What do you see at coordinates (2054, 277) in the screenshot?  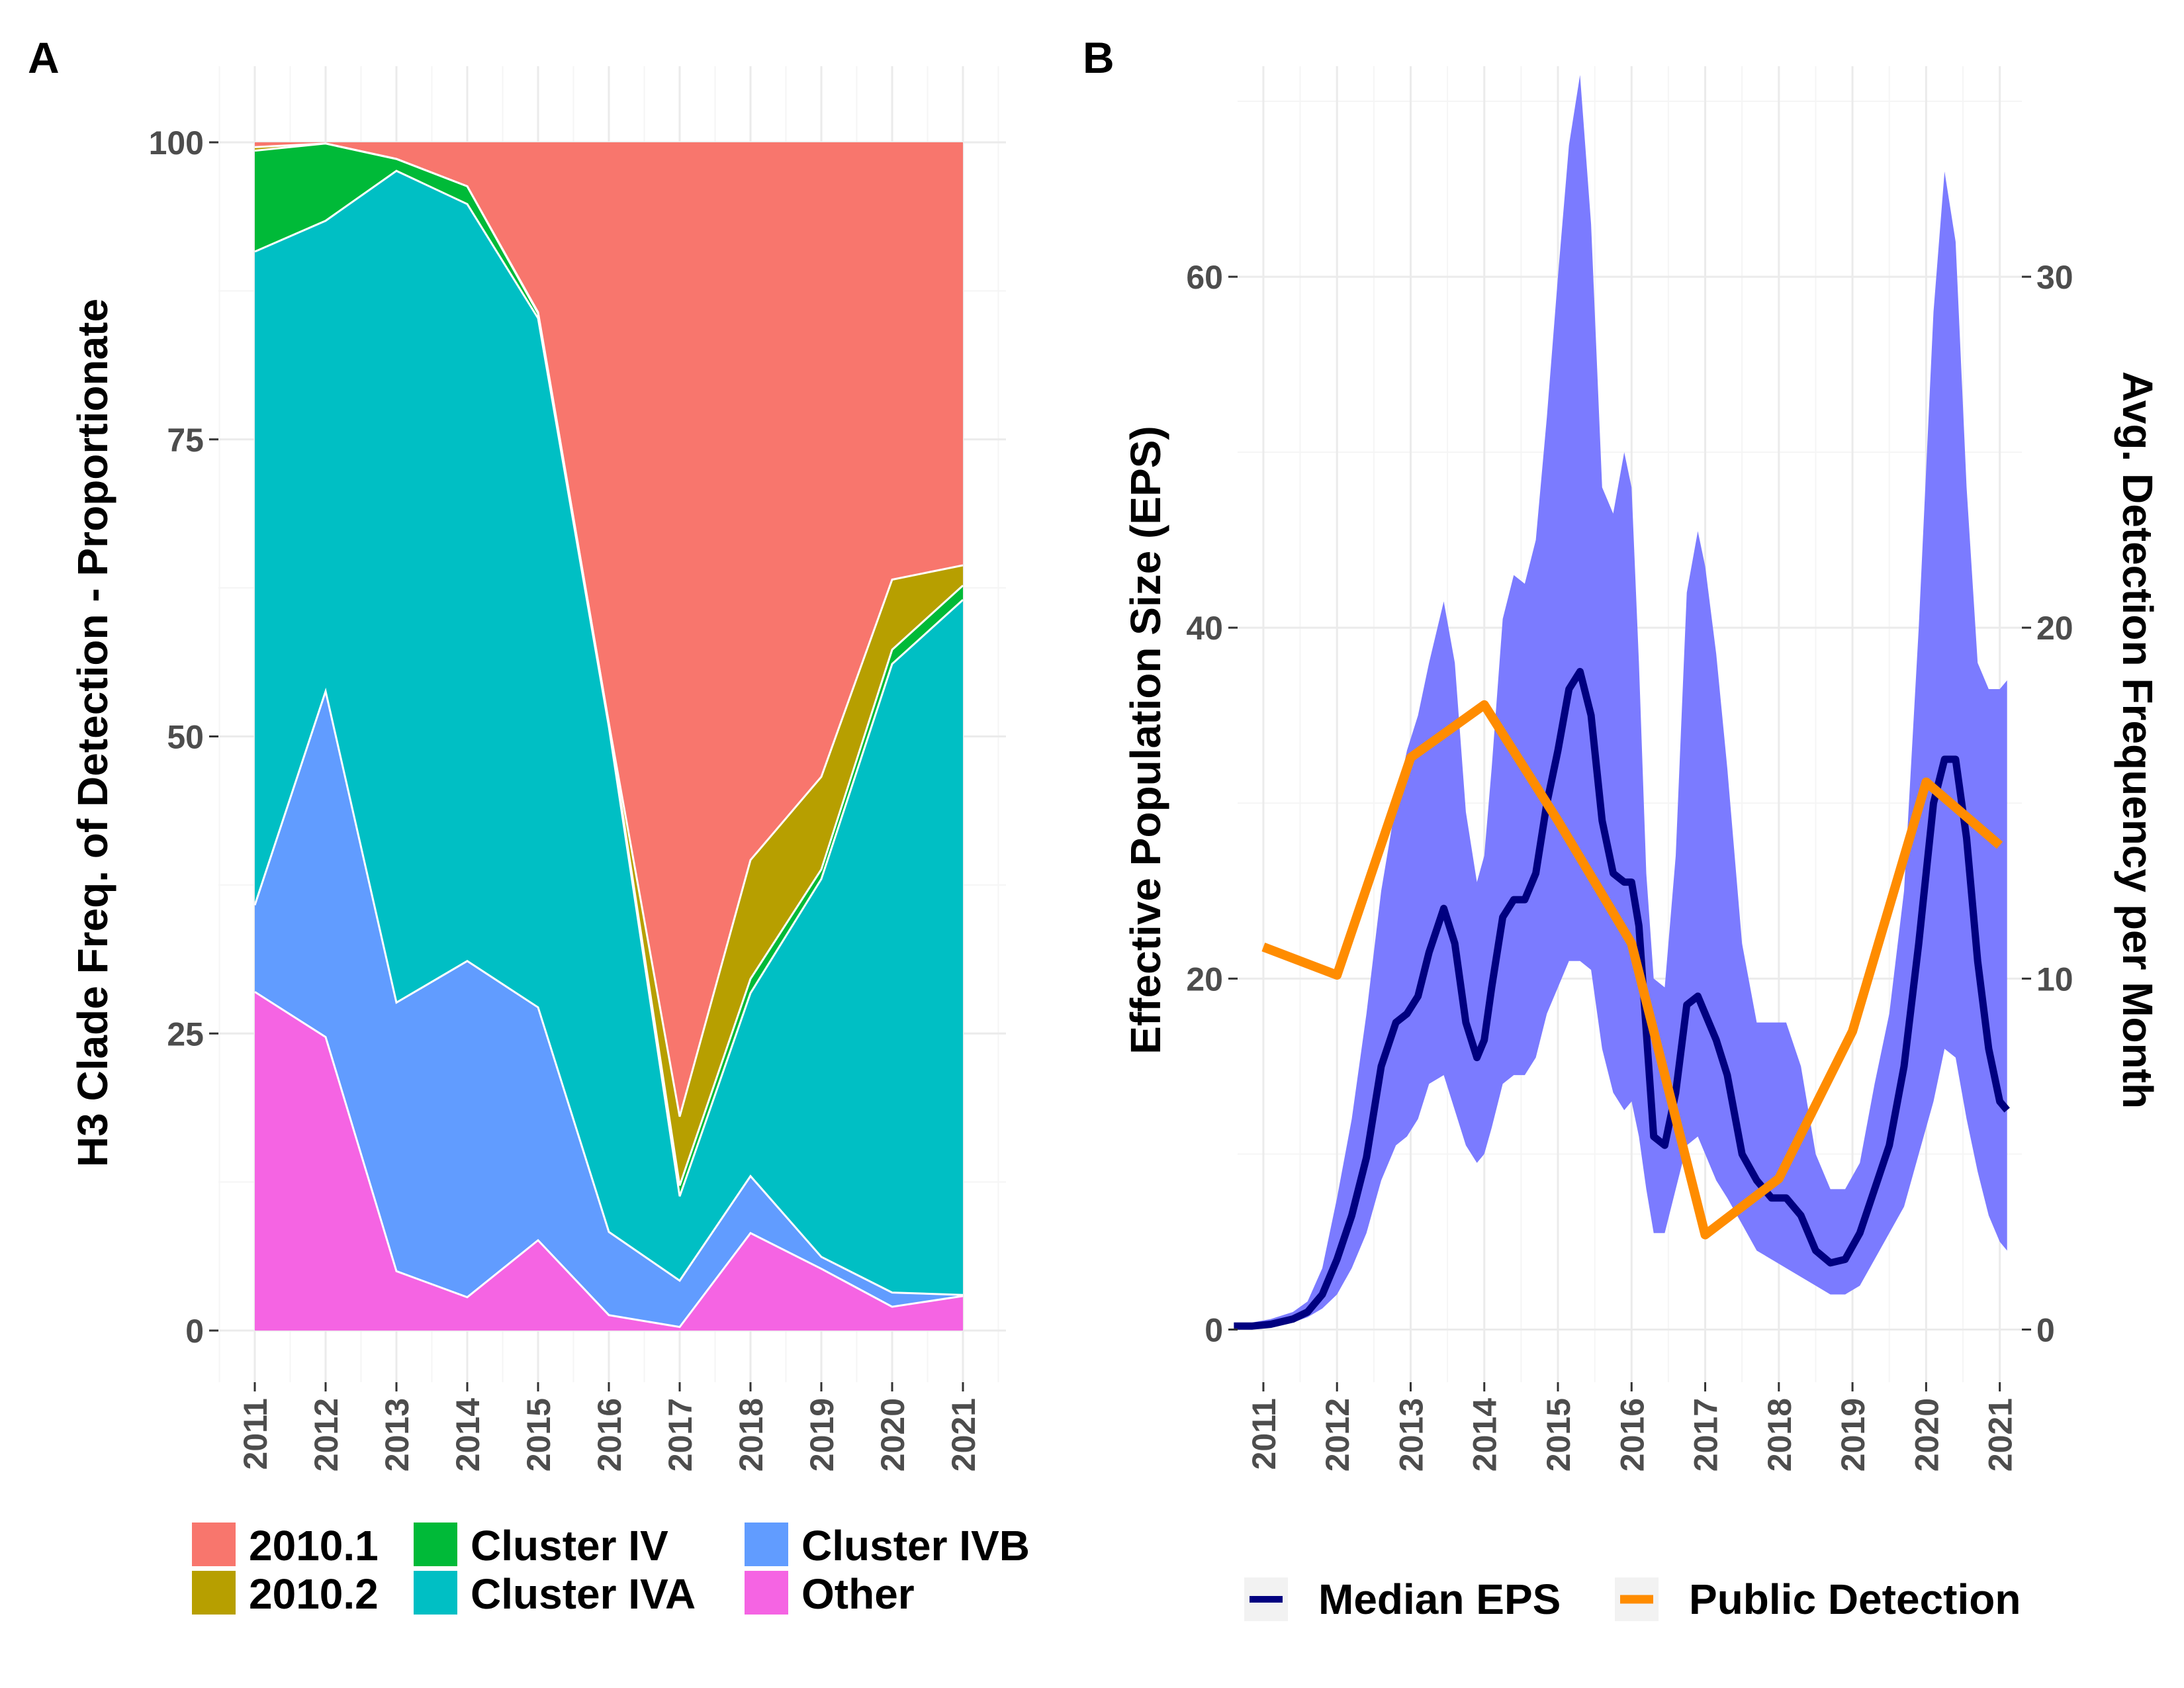 I see `y2-tick-label: 30` at bounding box center [2054, 277].